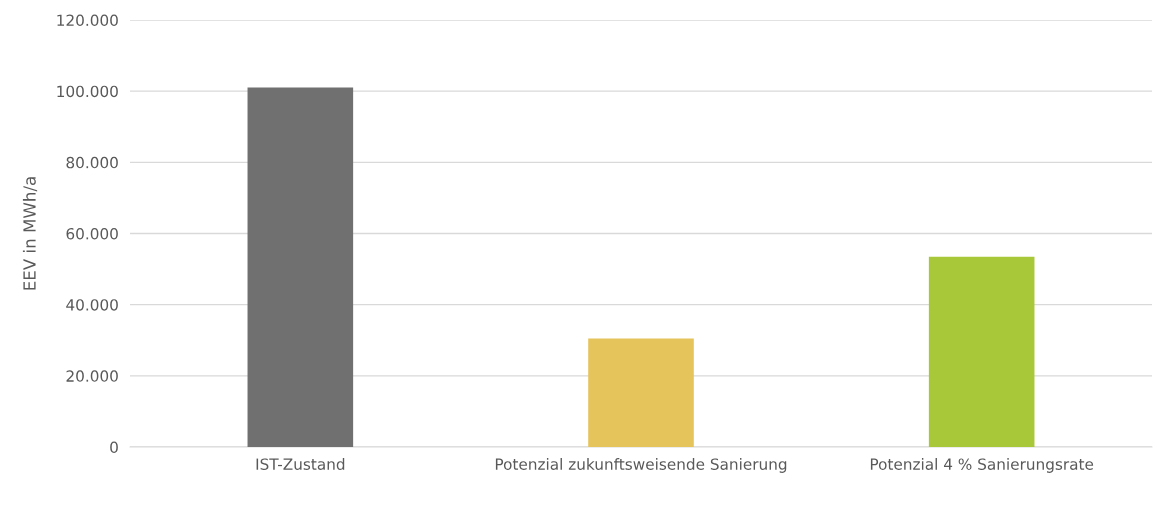 Image resolution: width=1162 pixels, height=515 pixels. Describe the element at coordinates (92, 376) in the screenshot. I see `y-tick-label: 20.000` at that location.